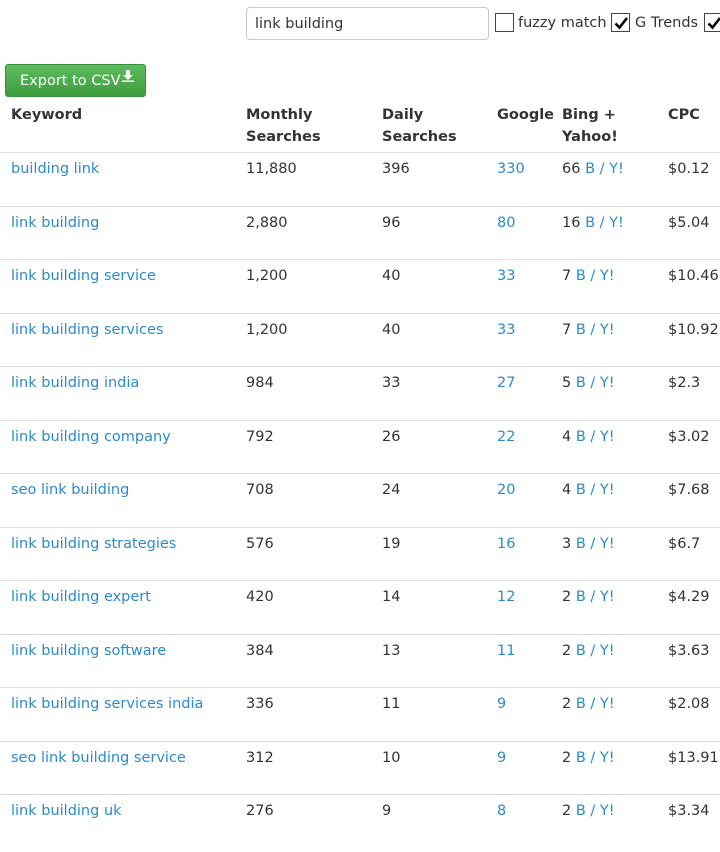  I want to click on keyword-link: building link, so click(55, 169).